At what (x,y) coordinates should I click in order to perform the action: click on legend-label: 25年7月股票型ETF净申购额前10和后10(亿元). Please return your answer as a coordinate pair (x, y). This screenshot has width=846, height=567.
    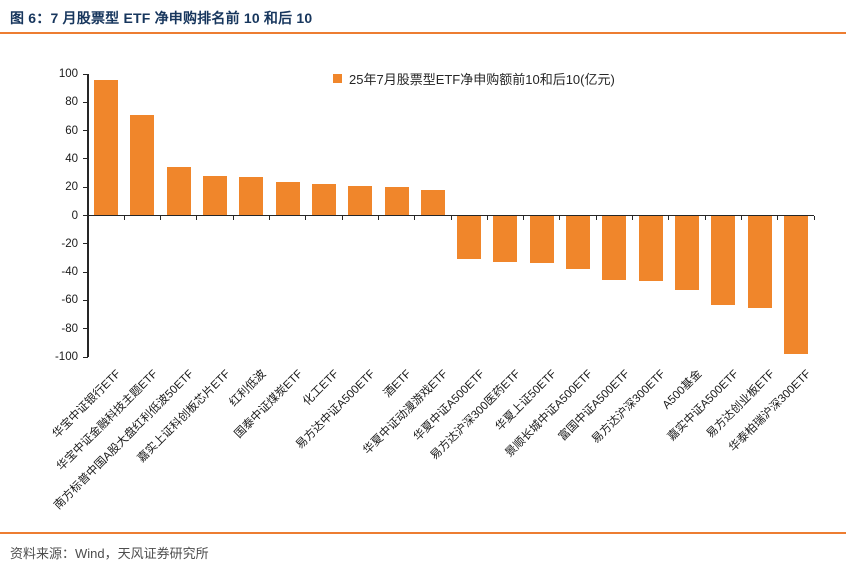
    Looking at the image, I should click on (482, 79).